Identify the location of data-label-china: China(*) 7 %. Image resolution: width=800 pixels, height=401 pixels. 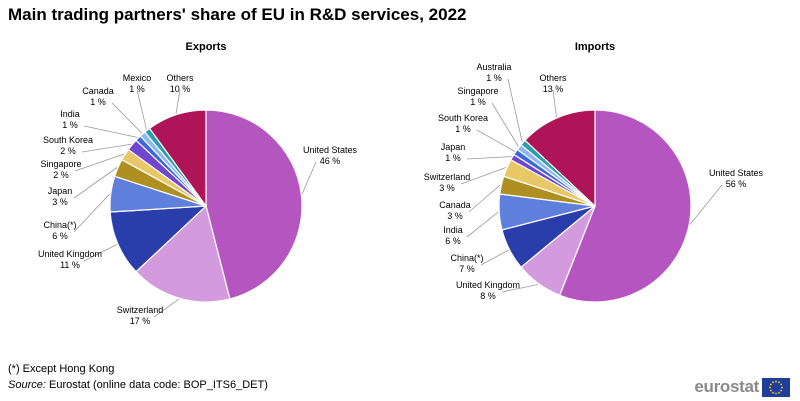
(466, 263).